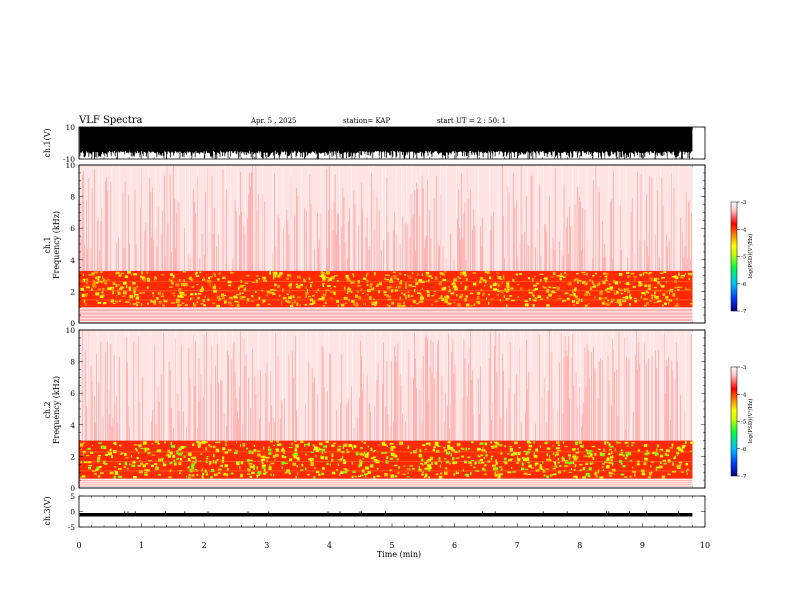  I want to click on ch1-colorbar-tick-label: -4, so click(744, 230).